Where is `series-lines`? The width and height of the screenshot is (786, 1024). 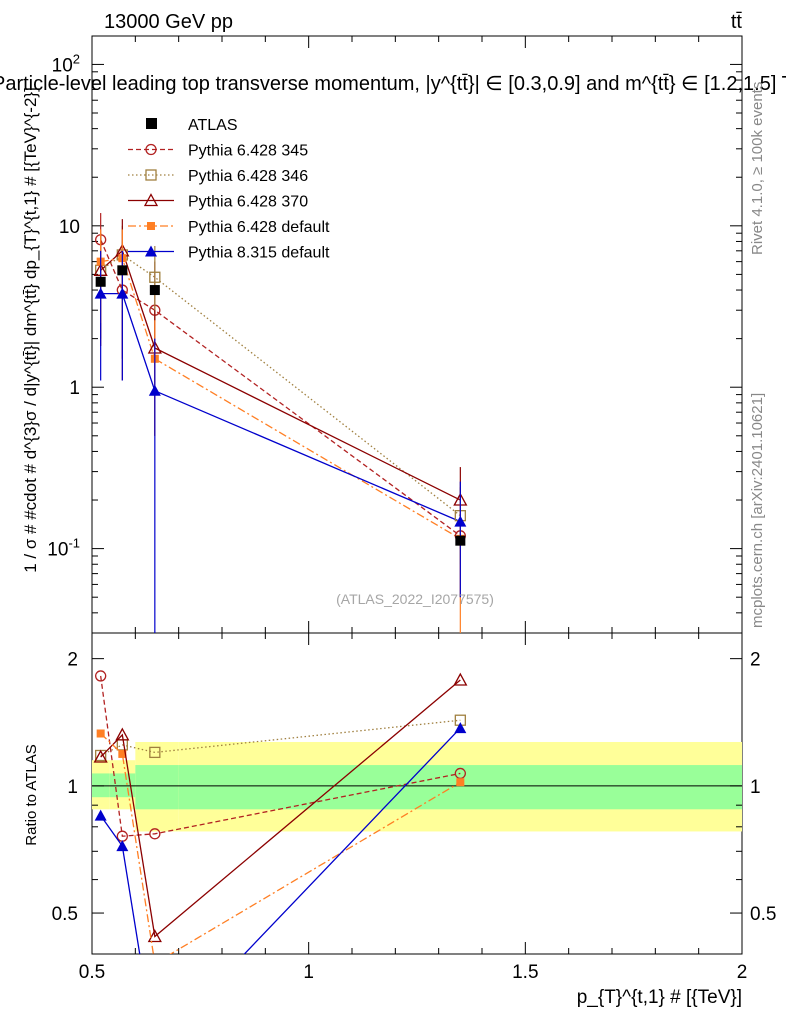 series-lines is located at coordinates (280, 389).